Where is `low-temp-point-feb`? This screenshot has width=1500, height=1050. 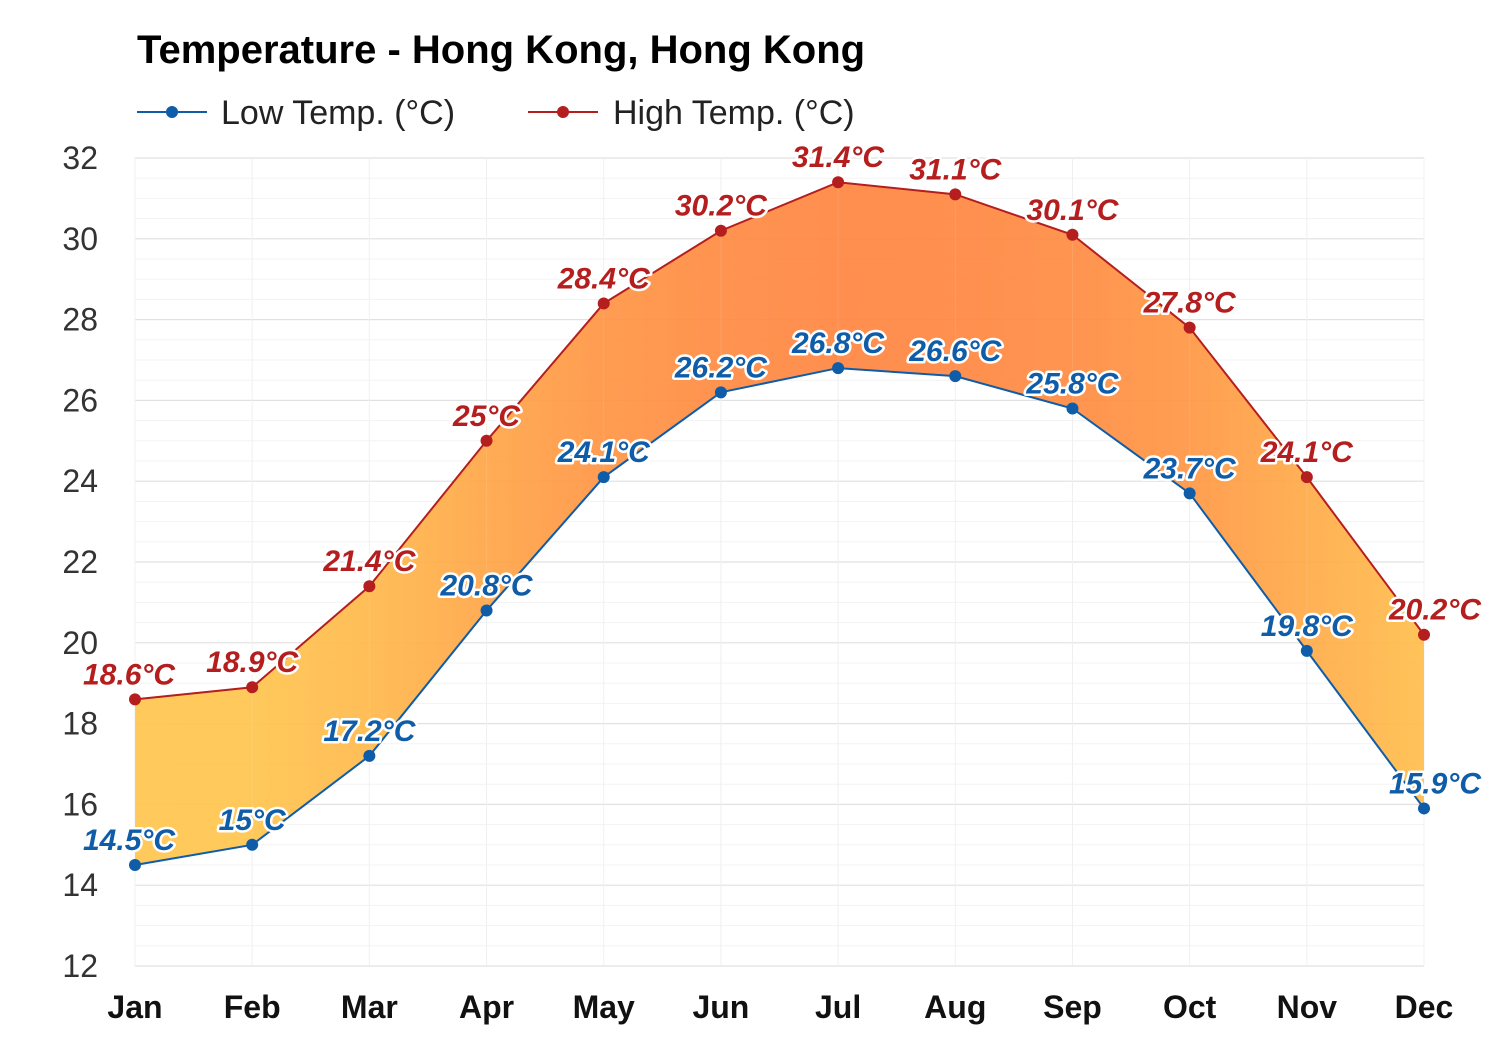
low-temp-point-feb is located at coordinates (252, 844).